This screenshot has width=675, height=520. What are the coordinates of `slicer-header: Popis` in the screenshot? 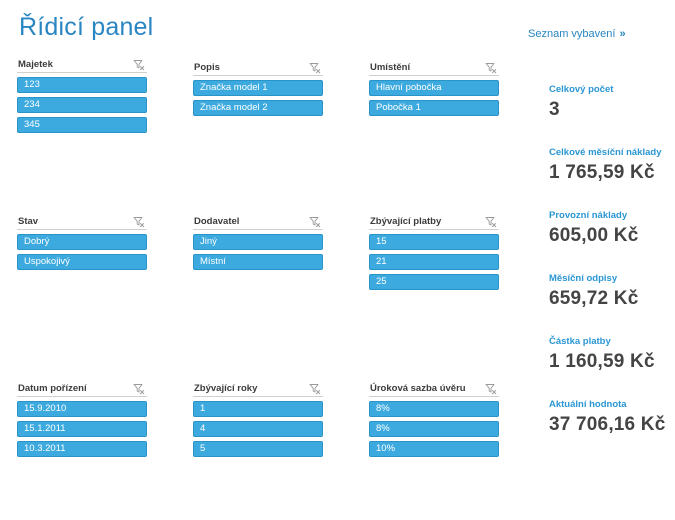 It's located at (258, 68).